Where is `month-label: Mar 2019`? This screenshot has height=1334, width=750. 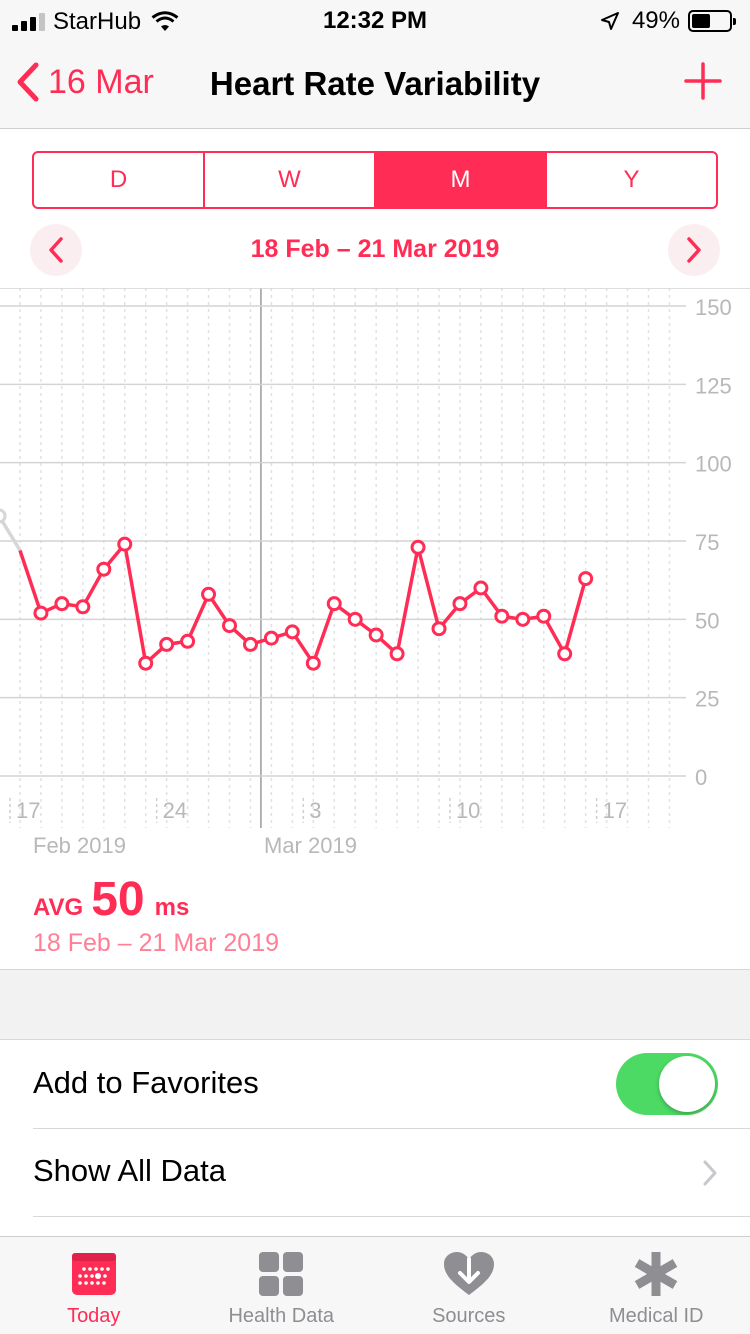 month-label: Mar 2019 is located at coordinates (310, 845).